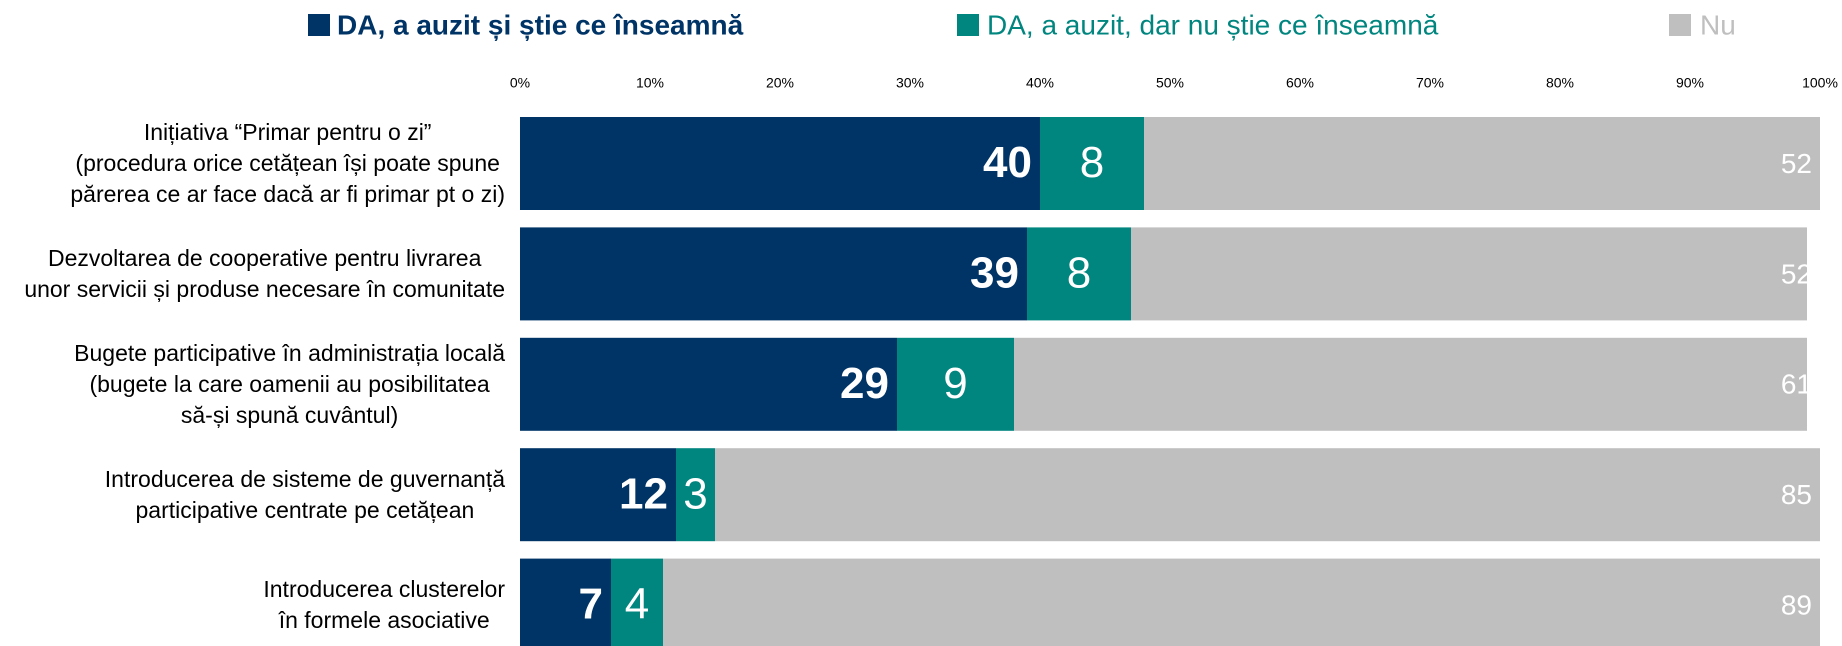  What do you see at coordinates (1560, 83) in the screenshot?
I see `x-tick-label: 80%` at bounding box center [1560, 83].